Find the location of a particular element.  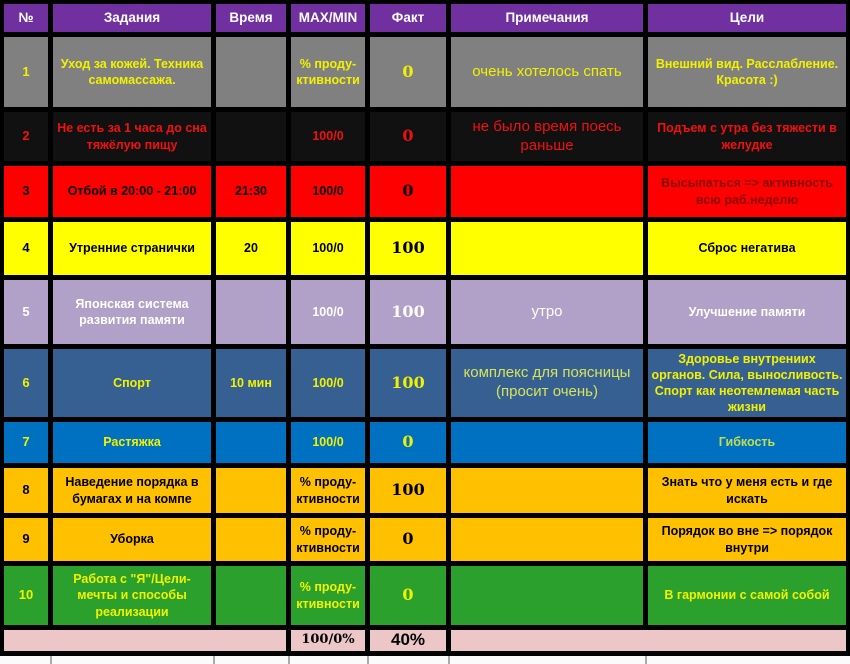

note-cell-row10 is located at coordinates (547, 595).